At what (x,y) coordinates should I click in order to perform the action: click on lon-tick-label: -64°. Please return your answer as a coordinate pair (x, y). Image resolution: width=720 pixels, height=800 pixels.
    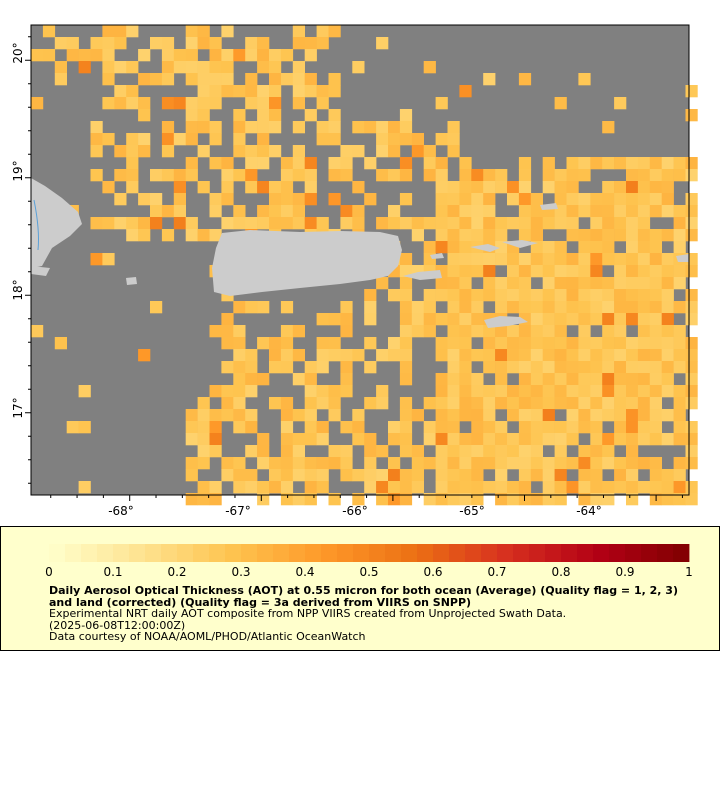
    Looking at the image, I should click on (589, 511).